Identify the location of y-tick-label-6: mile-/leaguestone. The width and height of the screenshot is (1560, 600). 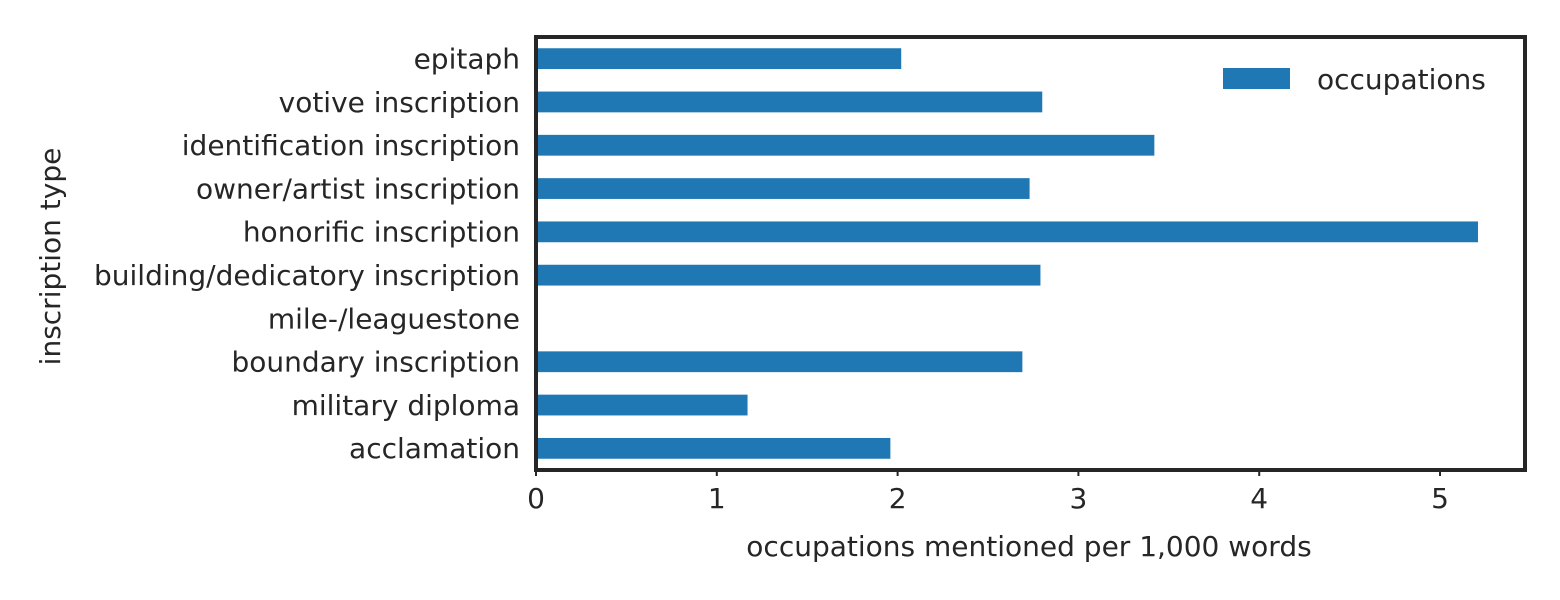
(394, 318).